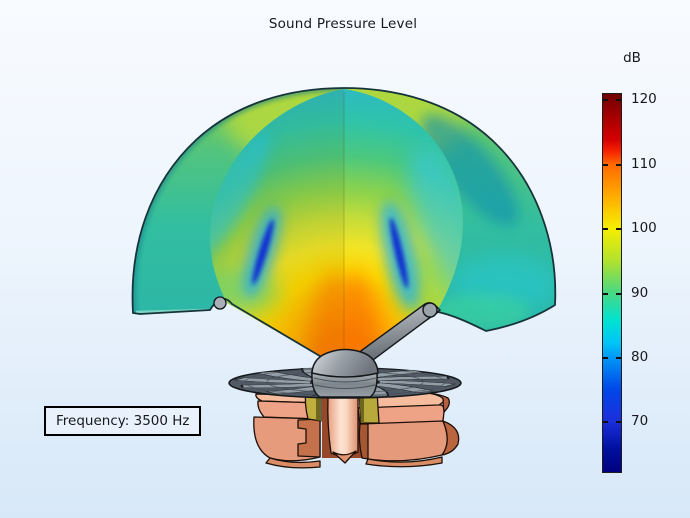 The width and height of the screenshot is (690, 518). What do you see at coordinates (632, 58) in the screenshot?
I see `colorbar-unit-label: dB` at bounding box center [632, 58].